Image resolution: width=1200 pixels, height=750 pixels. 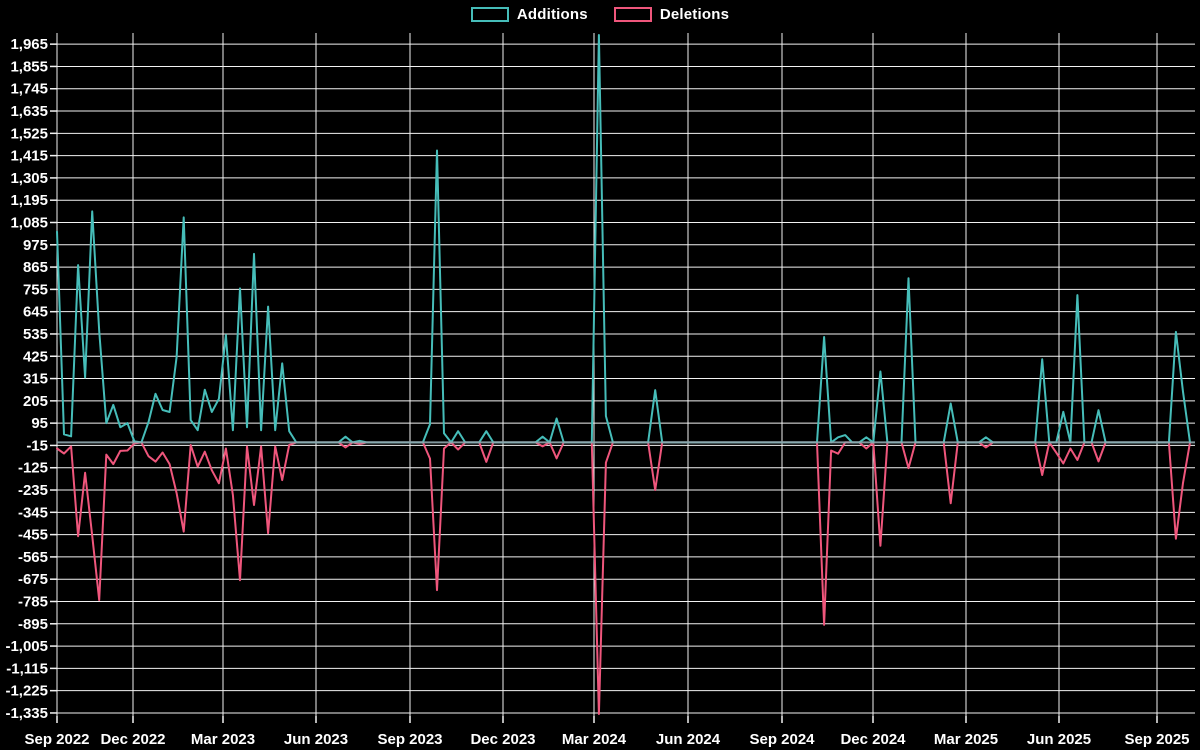 What do you see at coordinates (1059, 739) in the screenshot?
I see `x-tick-label: Jun 2025` at bounding box center [1059, 739].